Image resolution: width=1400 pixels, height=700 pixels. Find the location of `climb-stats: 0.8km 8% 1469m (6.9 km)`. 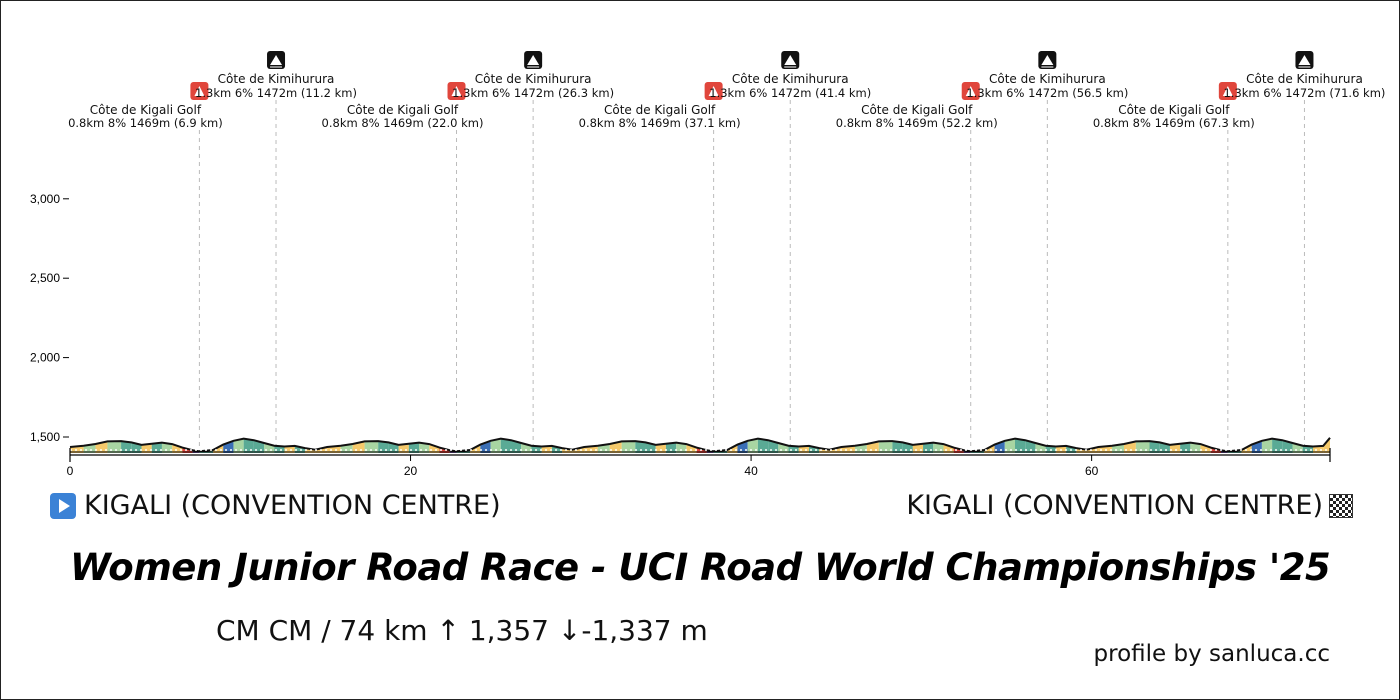

climb-stats: 0.8km 8% 1469m (6.9 km) is located at coordinates (145, 123).